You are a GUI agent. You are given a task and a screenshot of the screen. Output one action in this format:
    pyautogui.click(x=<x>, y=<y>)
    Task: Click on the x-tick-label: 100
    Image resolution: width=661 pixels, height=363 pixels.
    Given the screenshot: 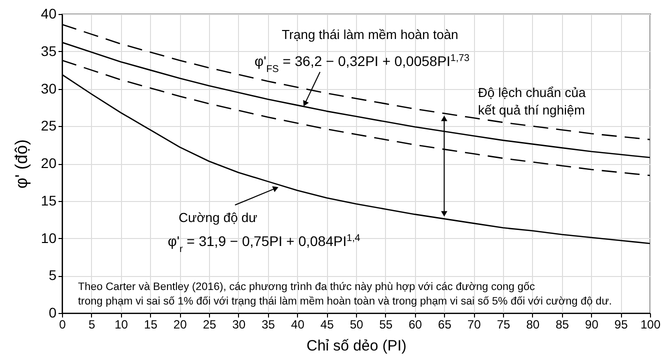 What is the action you would take?
    pyautogui.click(x=650, y=325)
    